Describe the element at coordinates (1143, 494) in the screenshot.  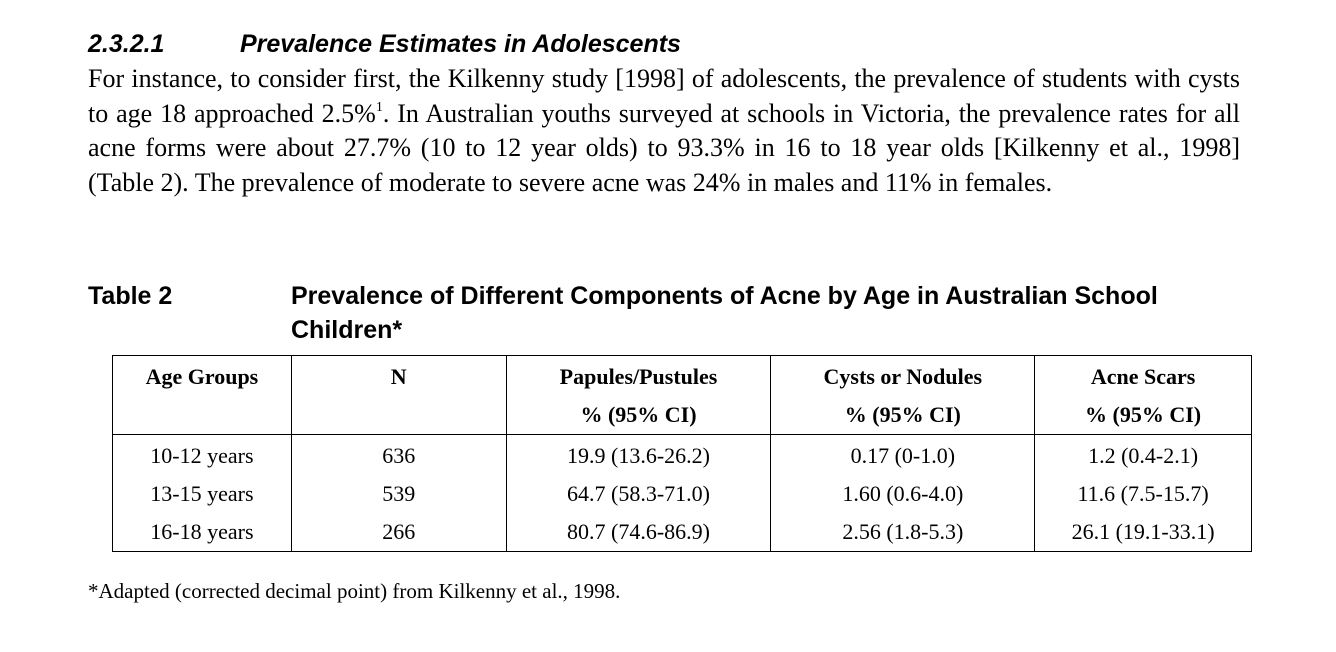
I see `table-cell: 11.6 (7.5-15.7)` at that location.